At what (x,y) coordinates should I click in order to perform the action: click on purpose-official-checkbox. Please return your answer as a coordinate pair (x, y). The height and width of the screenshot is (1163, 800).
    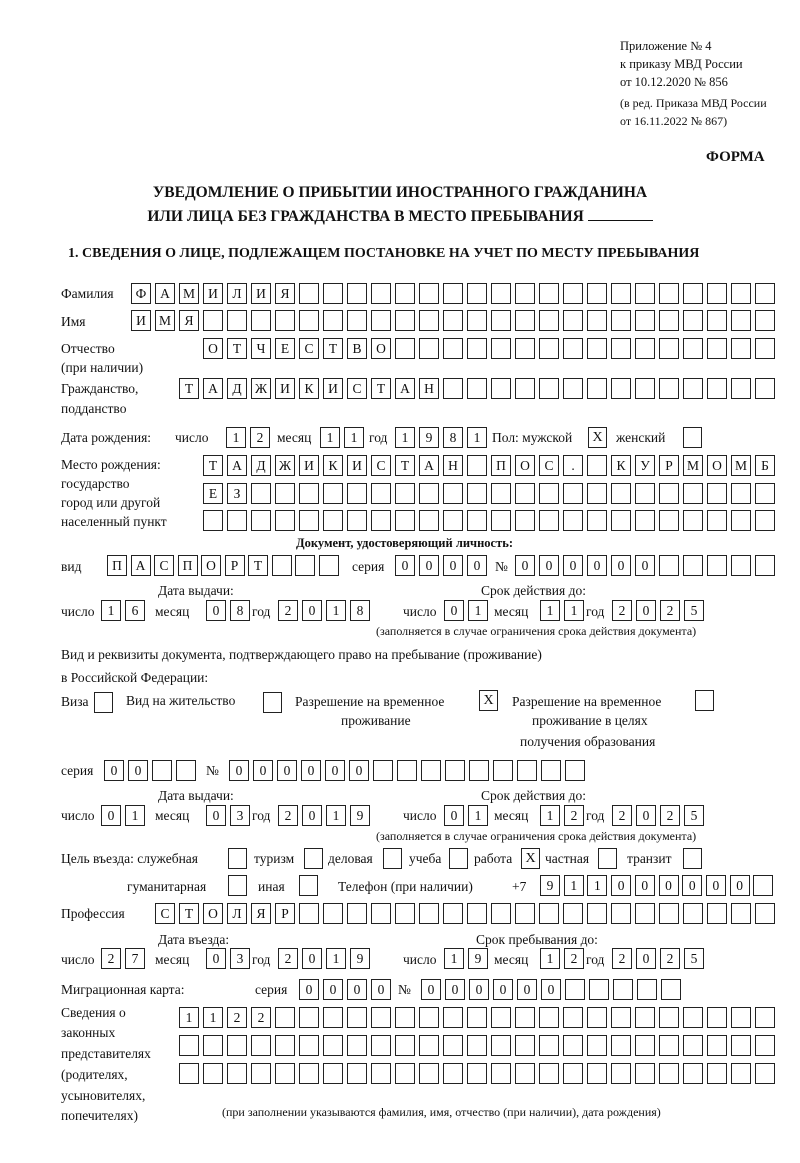
    Looking at the image, I should click on (237, 858).